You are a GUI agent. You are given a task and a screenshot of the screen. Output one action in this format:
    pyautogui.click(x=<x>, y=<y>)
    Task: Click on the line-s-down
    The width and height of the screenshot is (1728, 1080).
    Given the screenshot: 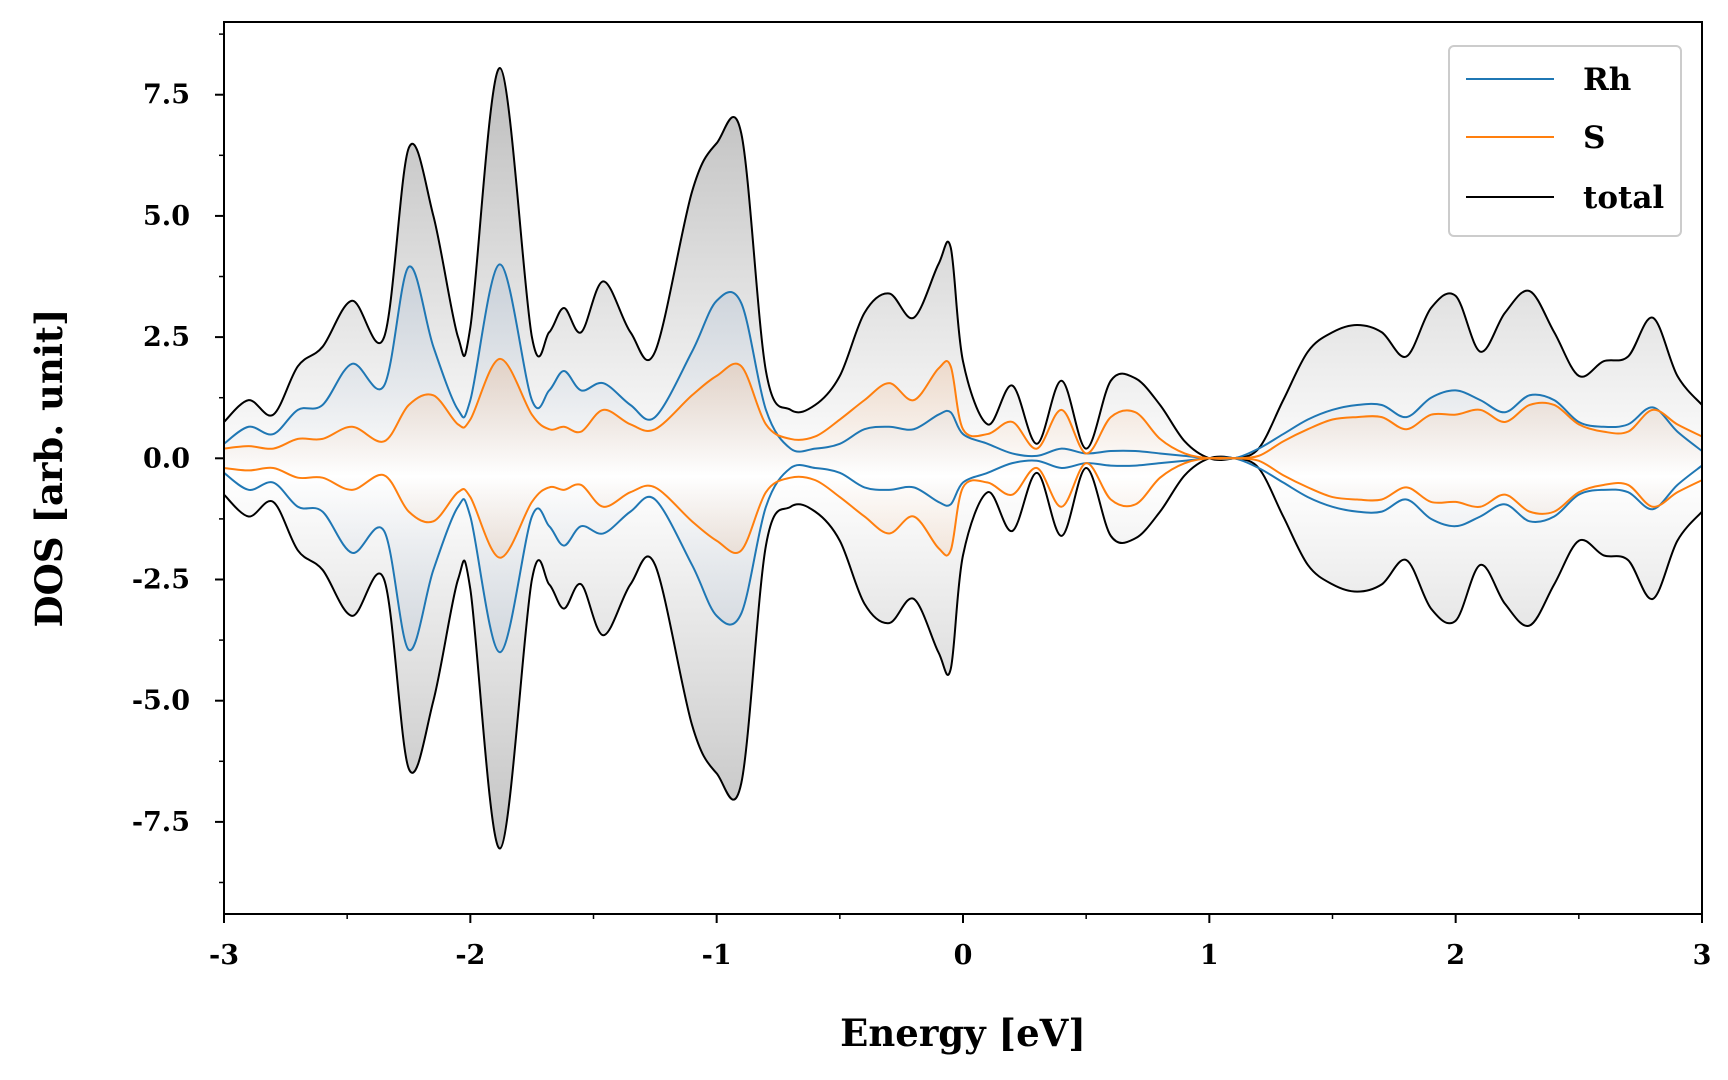 What is the action you would take?
    pyautogui.click(x=963, y=507)
    